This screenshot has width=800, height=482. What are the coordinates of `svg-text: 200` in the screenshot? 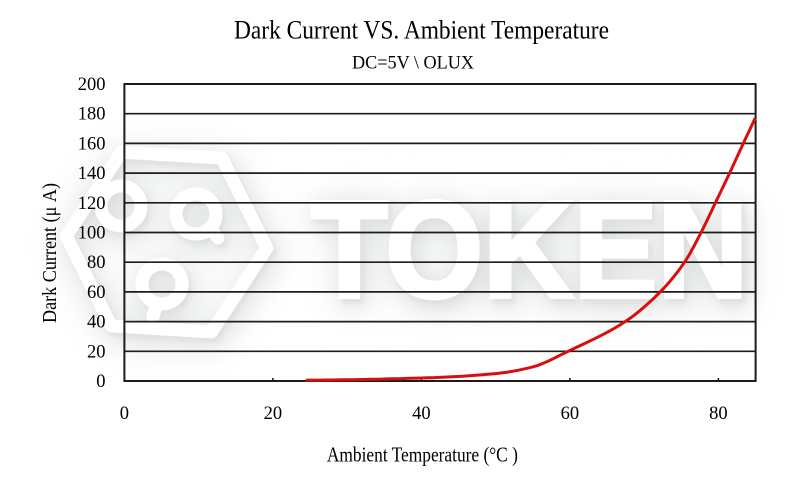 It's located at (92, 85).